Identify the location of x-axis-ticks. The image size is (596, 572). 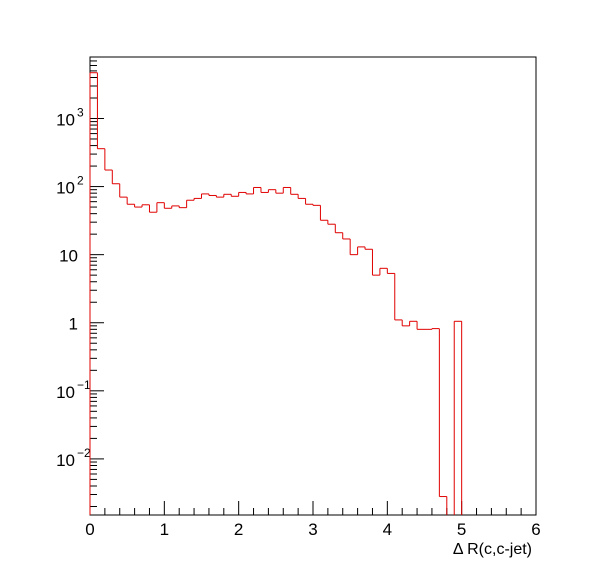
(313, 508).